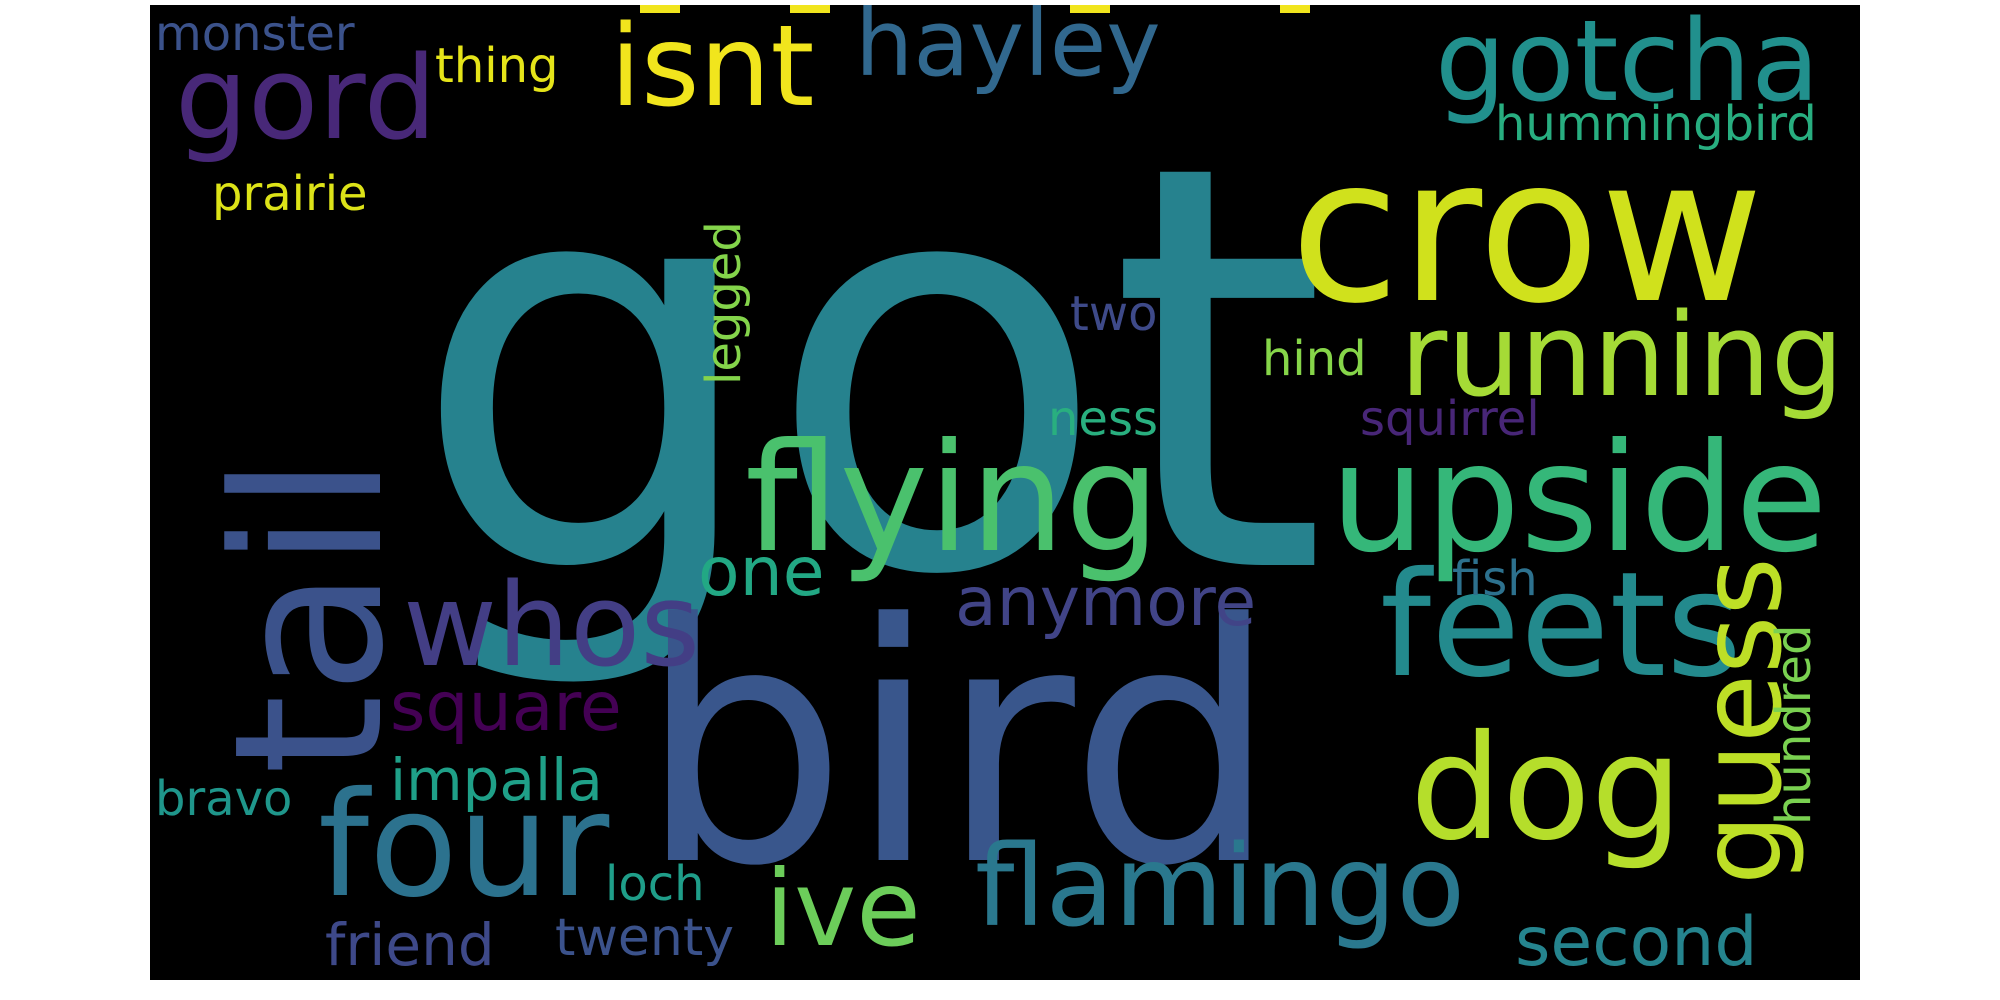 Image resolution: width=2000 pixels, height=1000 pixels. What do you see at coordinates (496, 780) in the screenshot?
I see `word-impalla: impalla` at bounding box center [496, 780].